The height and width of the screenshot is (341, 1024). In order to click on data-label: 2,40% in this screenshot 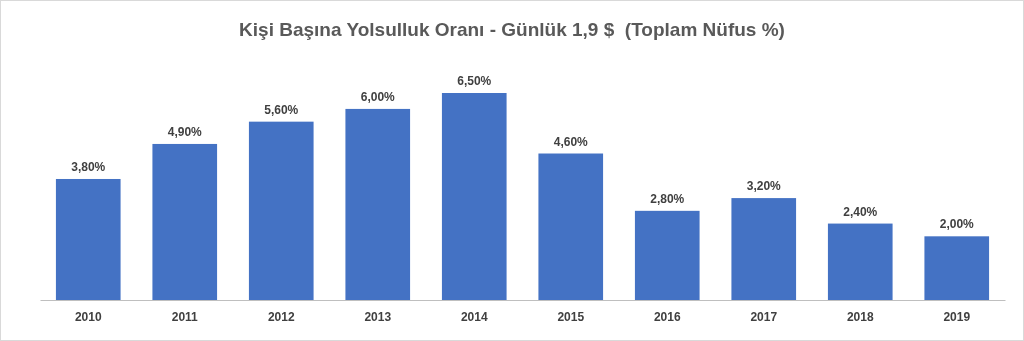, I will do `click(860, 211)`.